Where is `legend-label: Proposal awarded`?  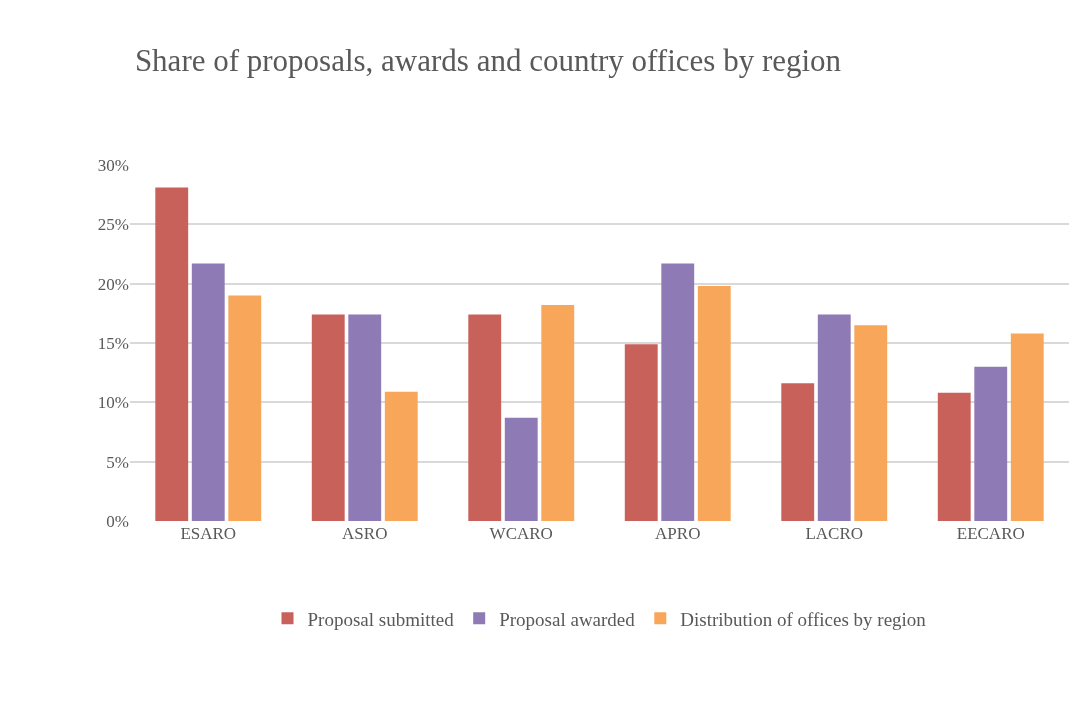 legend-label: Proposal awarded is located at coordinates (567, 619).